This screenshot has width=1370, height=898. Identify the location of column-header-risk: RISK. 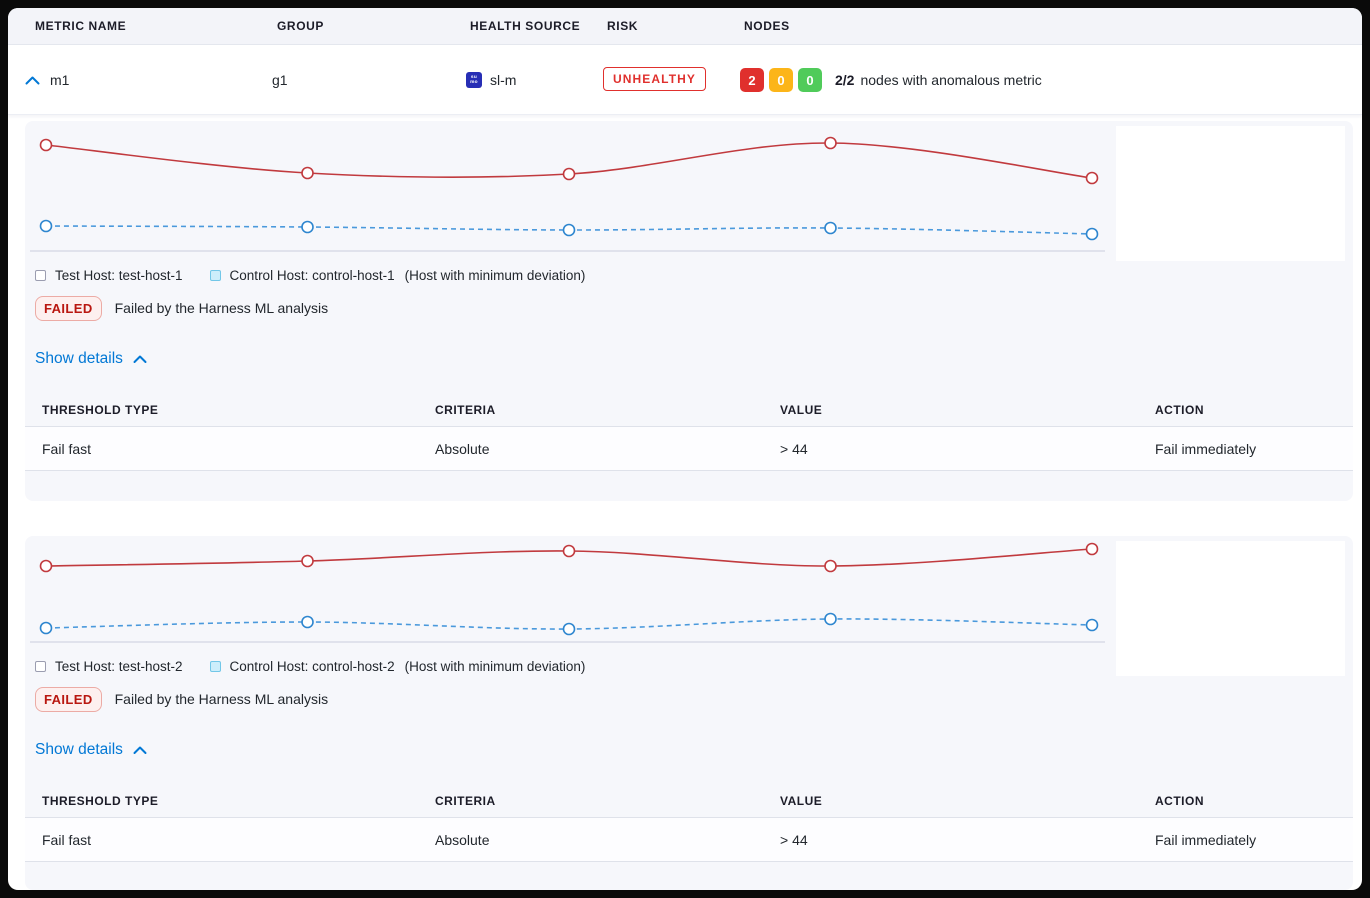
(623, 26).